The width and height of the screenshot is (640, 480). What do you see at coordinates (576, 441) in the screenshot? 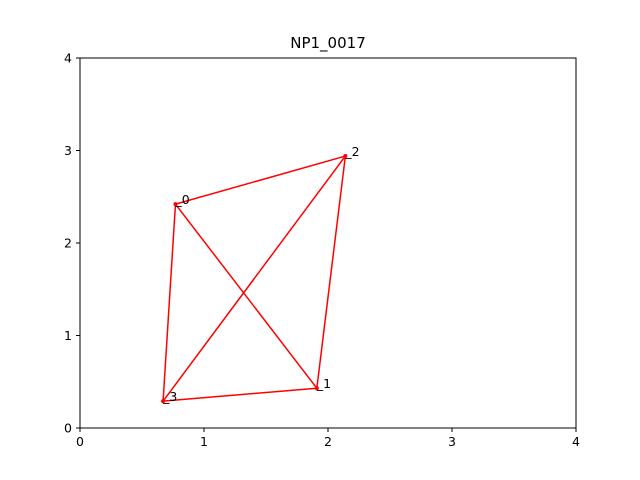
I see `x-tick-label: 4` at bounding box center [576, 441].